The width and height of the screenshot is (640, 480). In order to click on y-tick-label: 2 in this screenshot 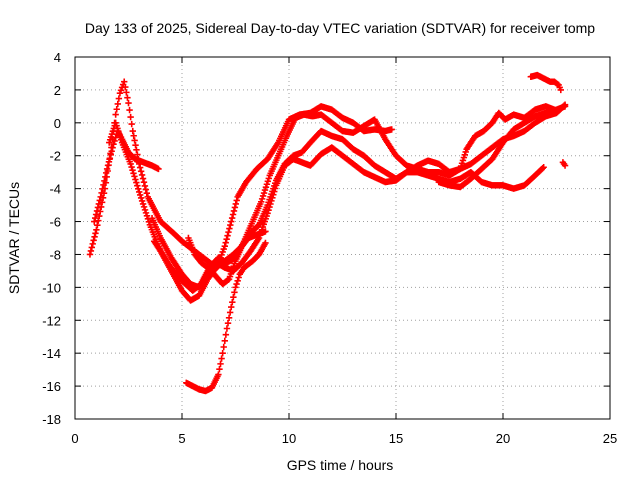, I will do `click(57, 90)`.